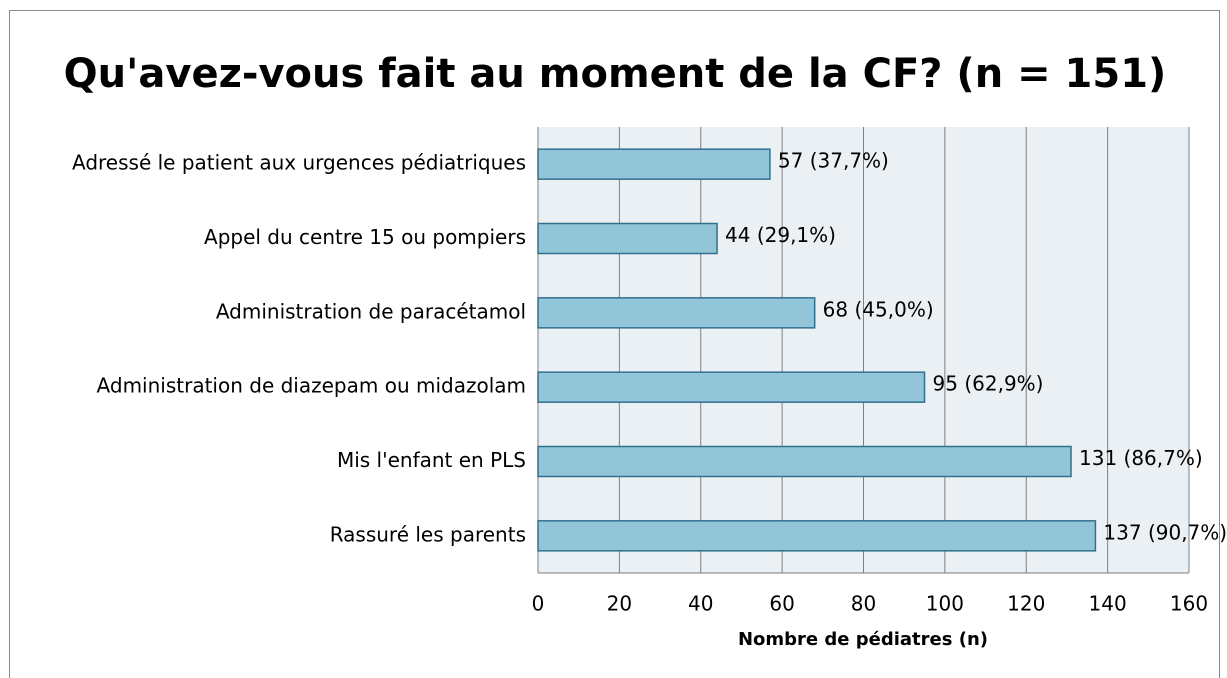 This screenshot has width=1227, height=678. I want to click on x-tick-label: 80, so click(863, 604).